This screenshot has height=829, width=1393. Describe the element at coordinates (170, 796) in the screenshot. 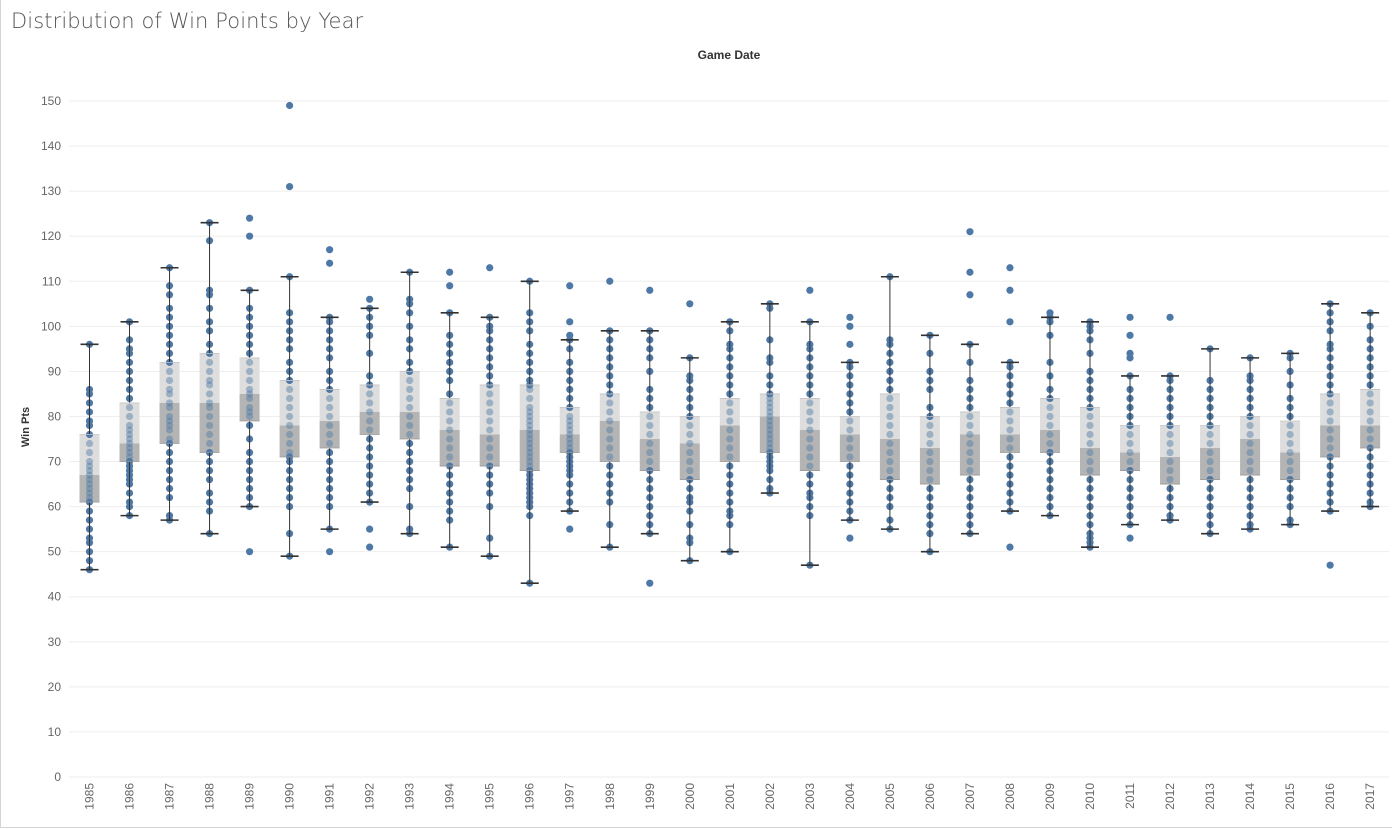

I see `x-tick-label: 1987` at that location.